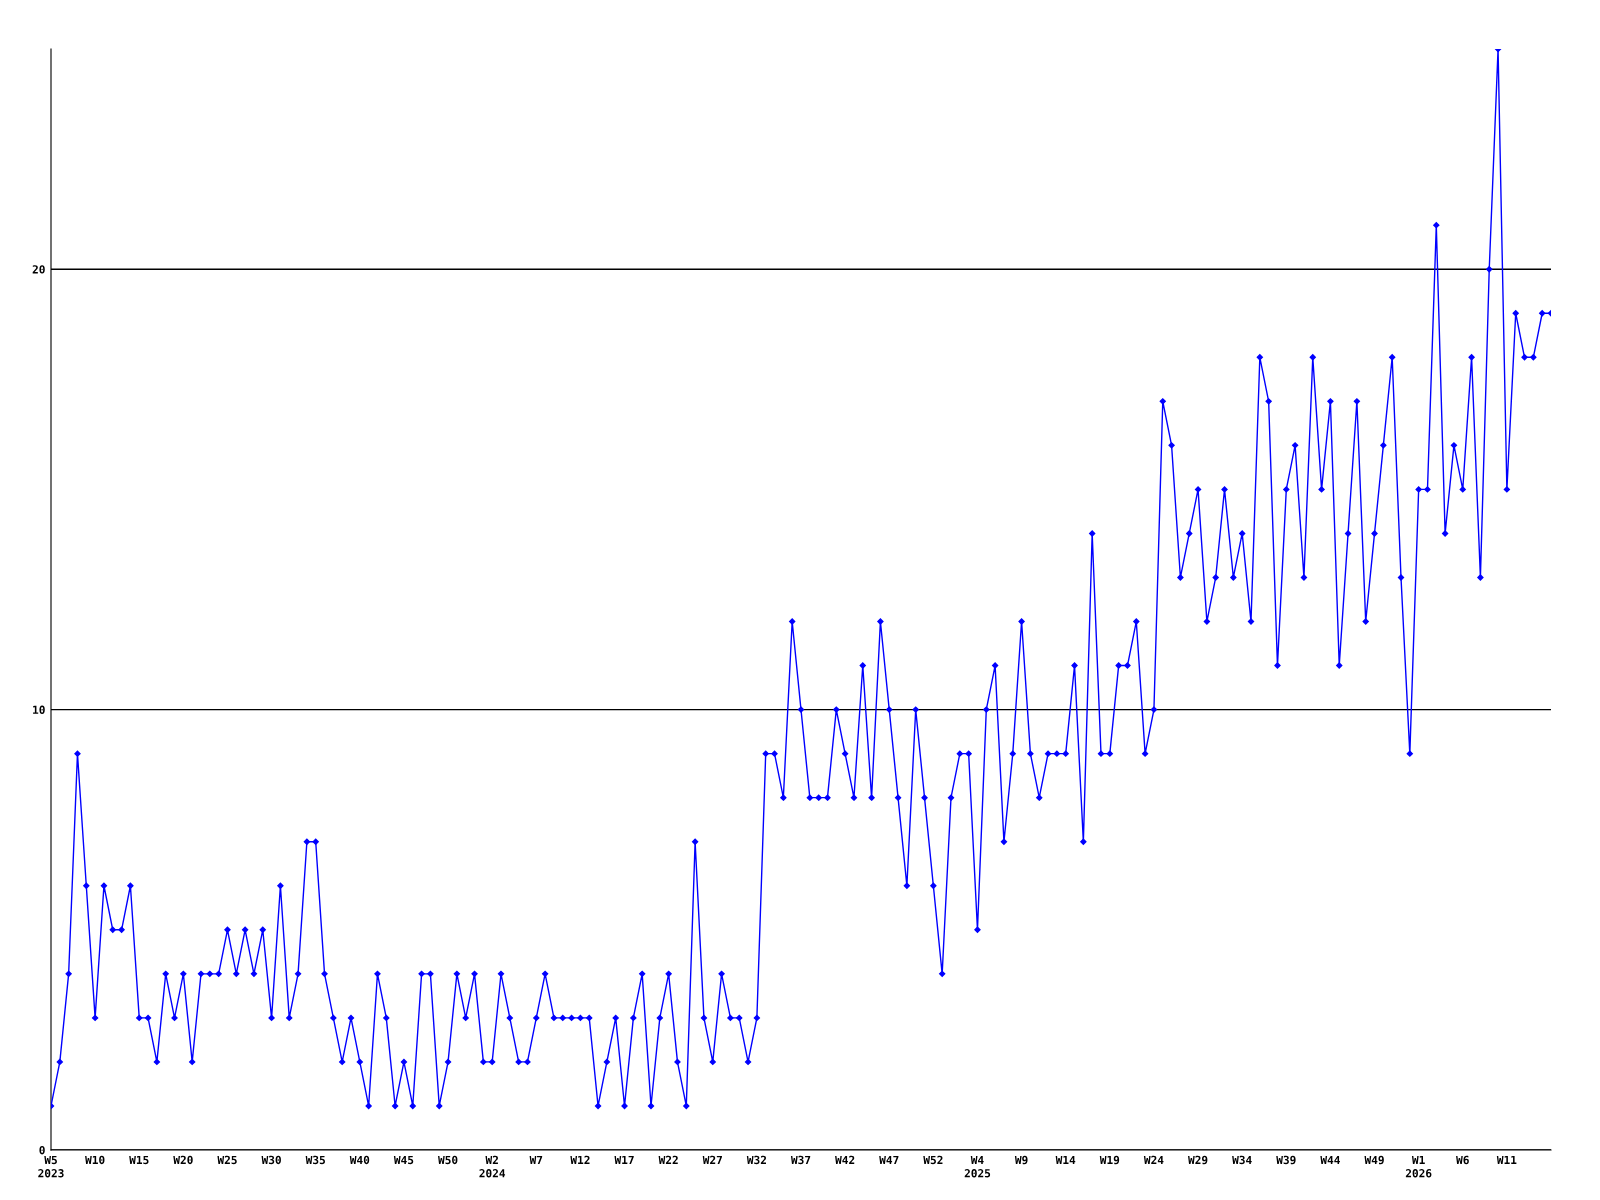 The width and height of the screenshot is (1600, 1200). Describe the element at coordinates (624, 1159) in the screenshot. I see `x-tick-label: W17` at that location.